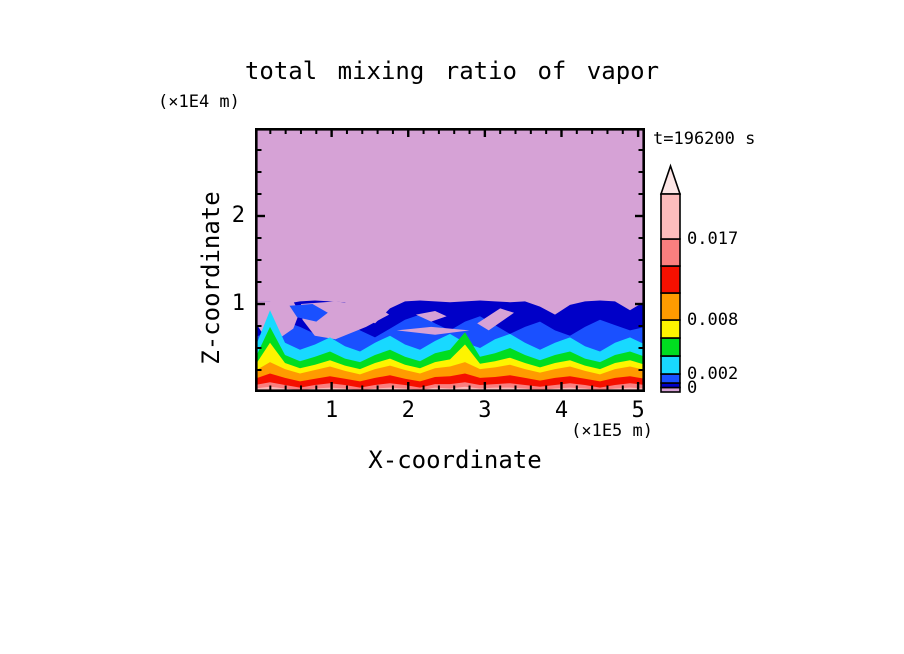  I want to click on colorbar-segment-salmon, so click(670, 252).